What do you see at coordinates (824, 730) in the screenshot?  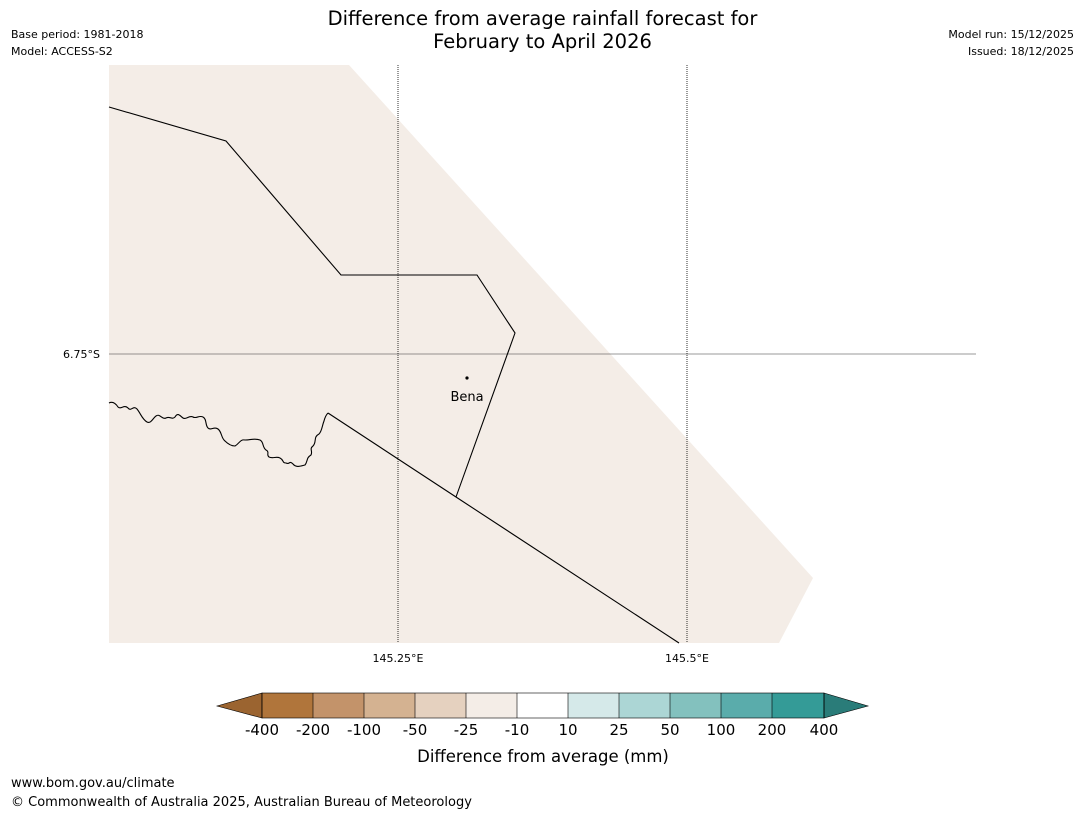 I see `colorbar-tick-label: 400` at bounding box center [824, 730].